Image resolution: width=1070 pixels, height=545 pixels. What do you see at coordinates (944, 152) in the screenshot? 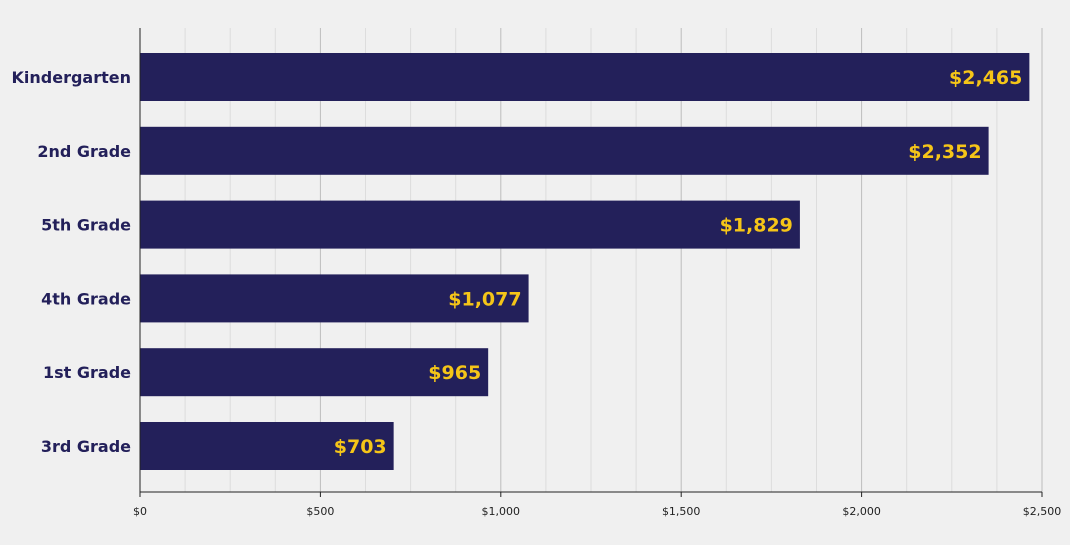
I see `data-label: $2,352` at bounding box center [944, 152].